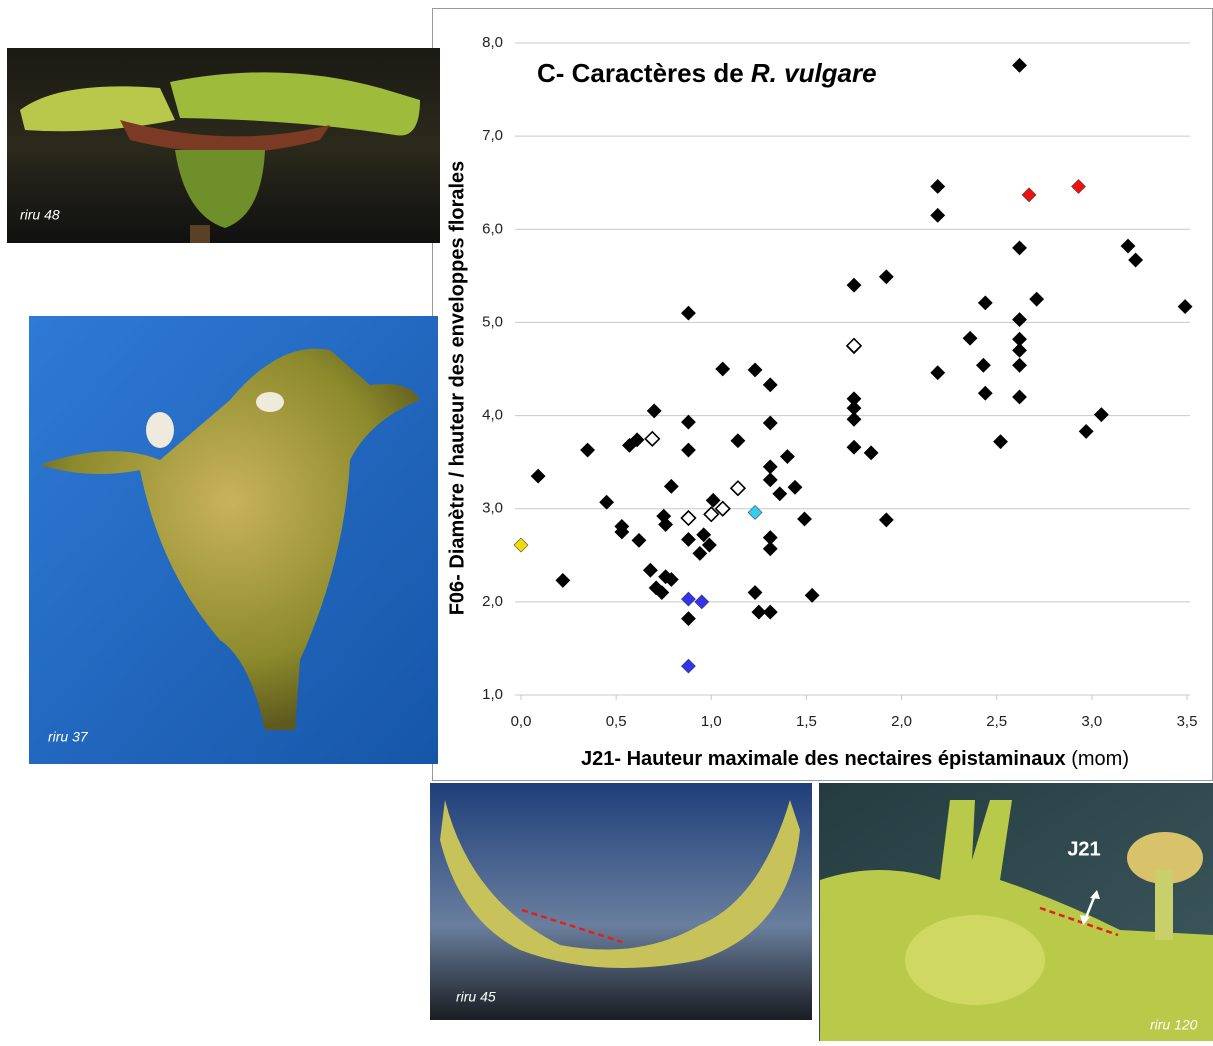 Image resolution: width=1213 pixels, height=1046 pixels. Describe the element at coordinates (1083, 849) in the screenshot. I see `annotation: J21` at that location.